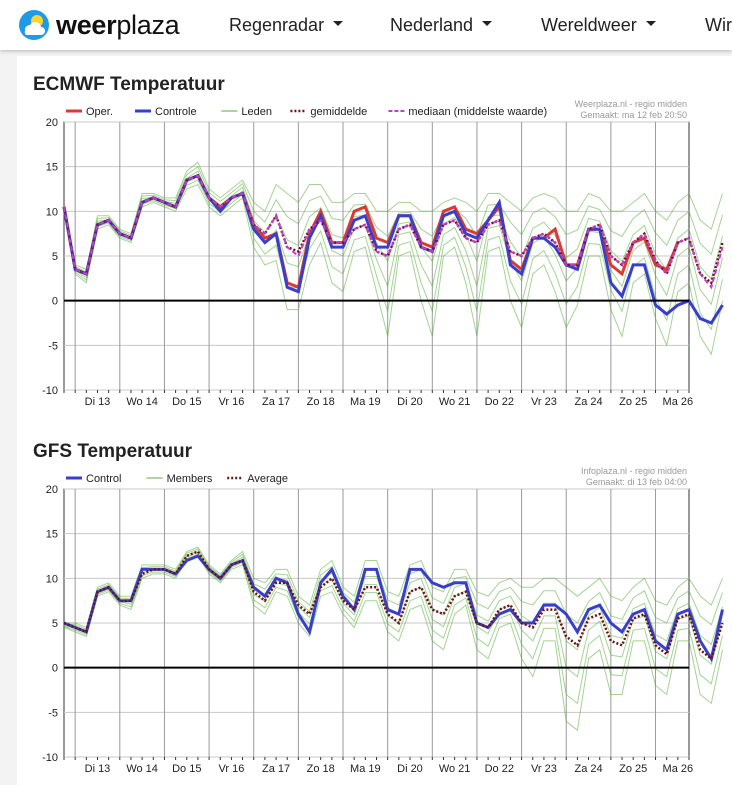 This screenshot has width=732, height=785. Describe the element at coordinates (277, 24) in the screenshot. I see `nav-label: Regenradar` at that location.